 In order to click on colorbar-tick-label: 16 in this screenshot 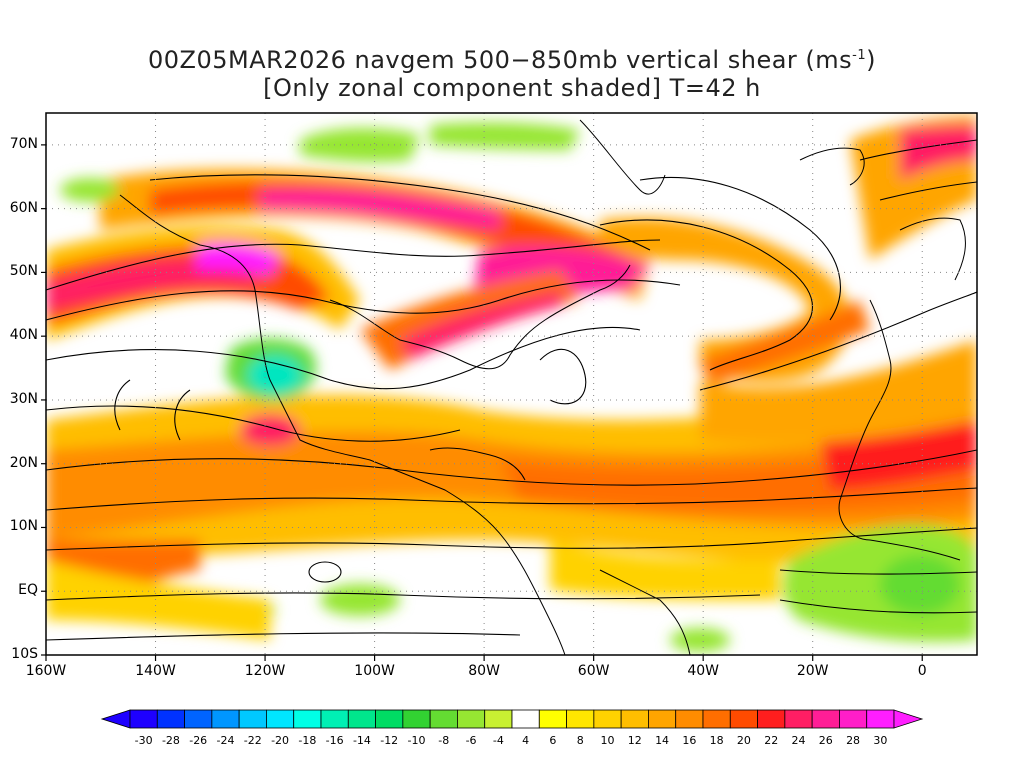, I will do `click(689, 740)`.